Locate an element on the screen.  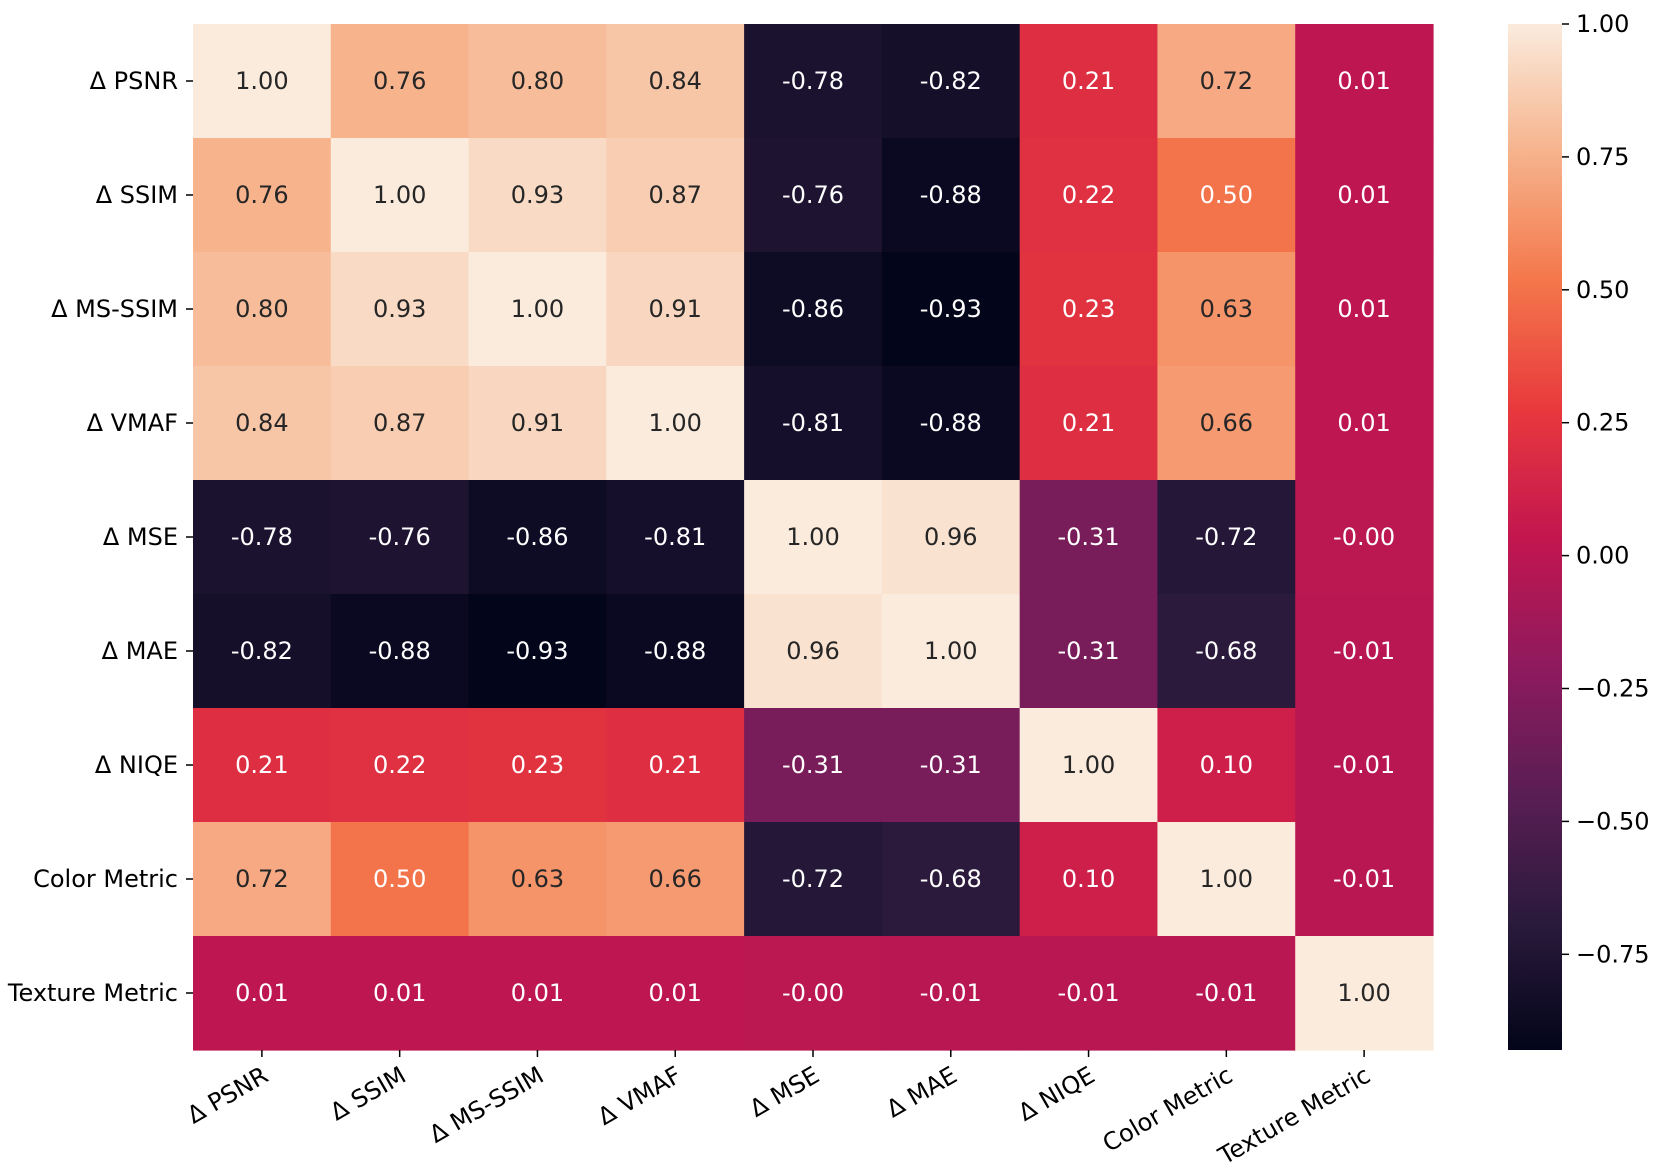
cell-value-label: 0.50 is located at coordinates (1226, 195).